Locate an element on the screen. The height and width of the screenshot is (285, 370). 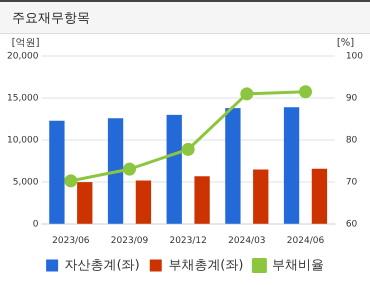
x-tick-label: 2024/03 is located at coordinates (247, 241).